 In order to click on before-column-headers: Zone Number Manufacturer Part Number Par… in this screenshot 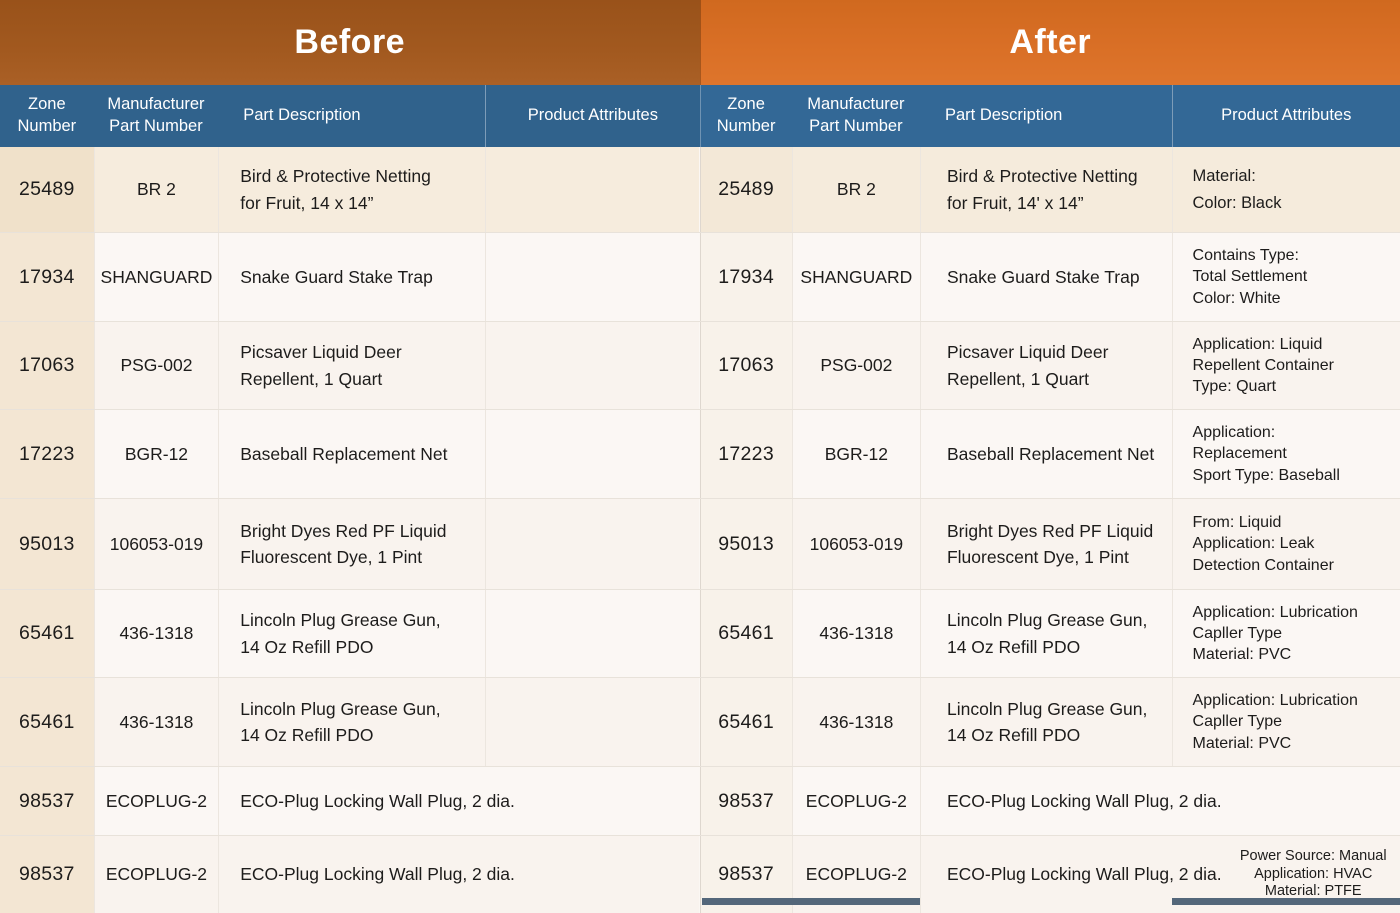, I will do `click(350, 116)`.